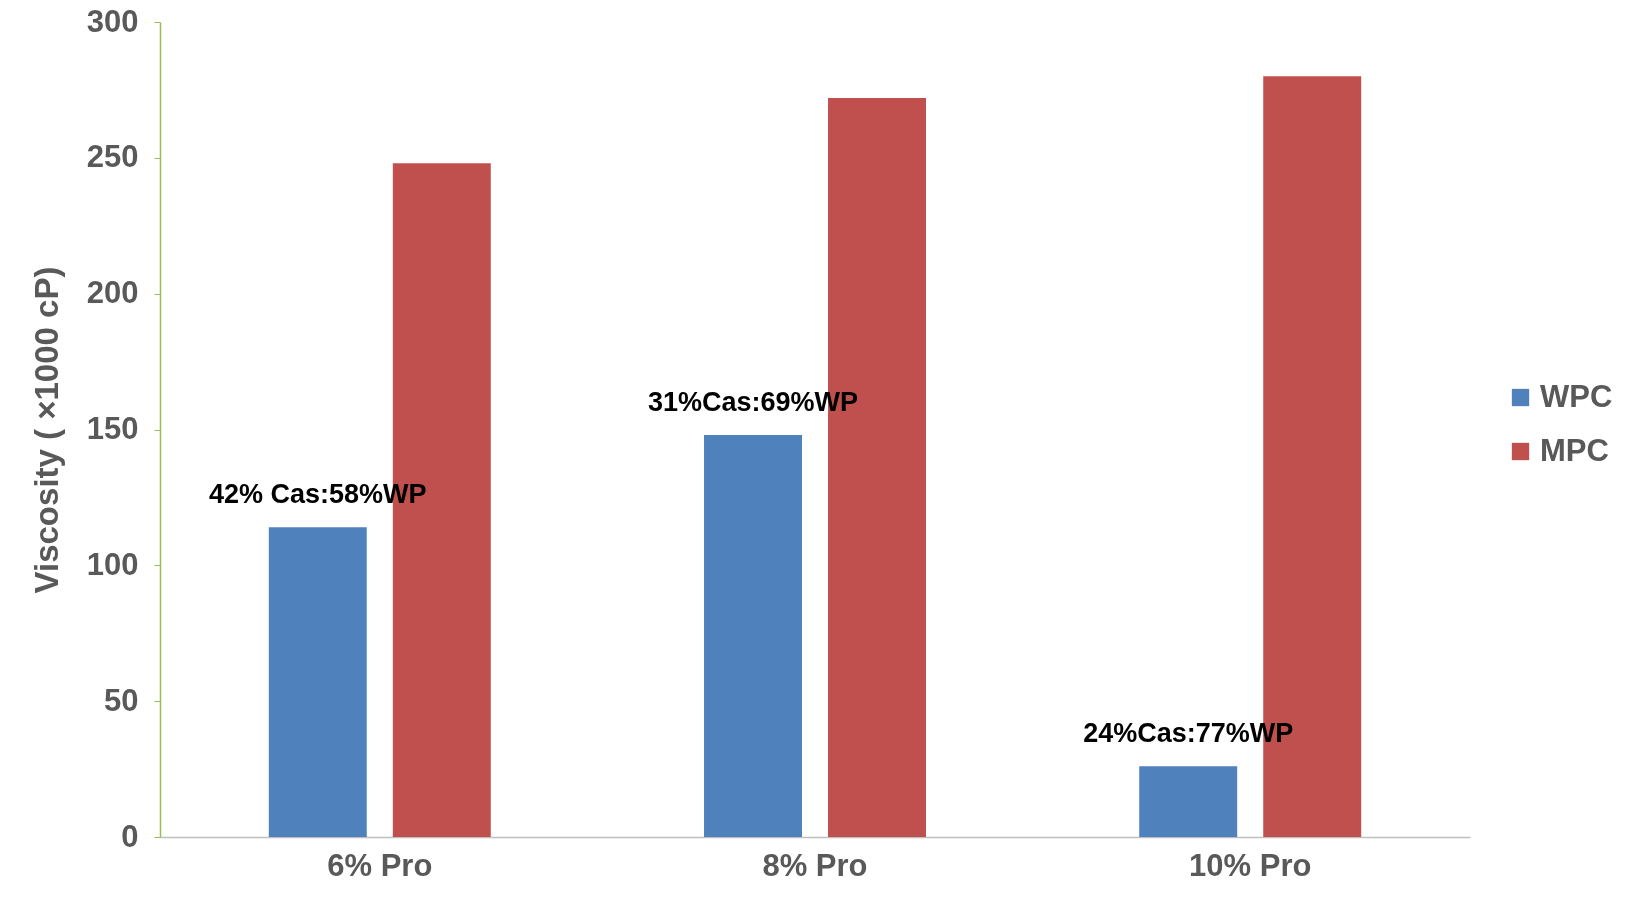 This screenshot has height=899, width=1643. Describe the element at coordinates (112, 157) in the screenshot. I see `y-tick-label: 250` at that location.